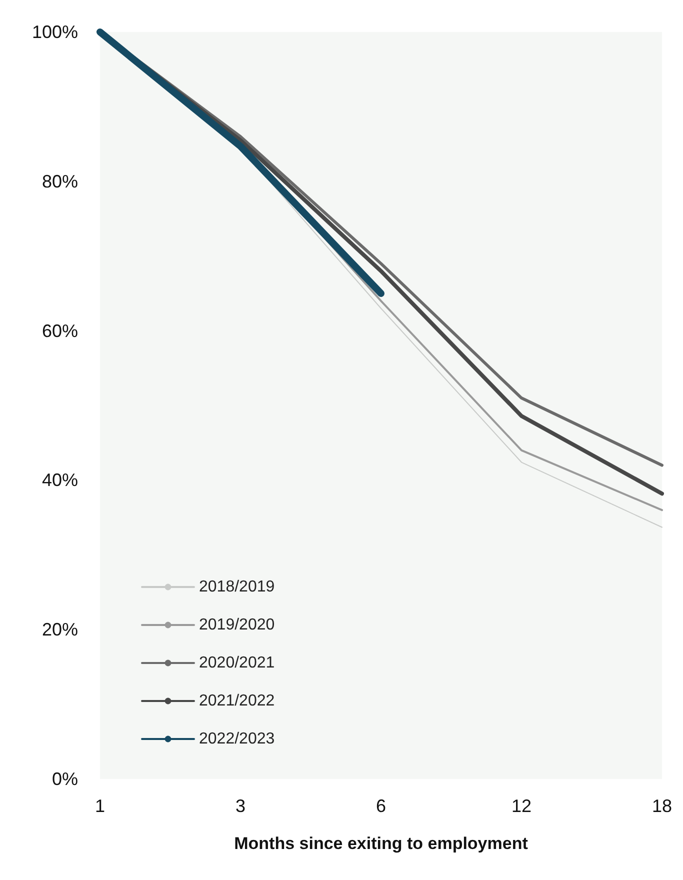  I want to click on y-tick-label: 80%, so click(60, 181).